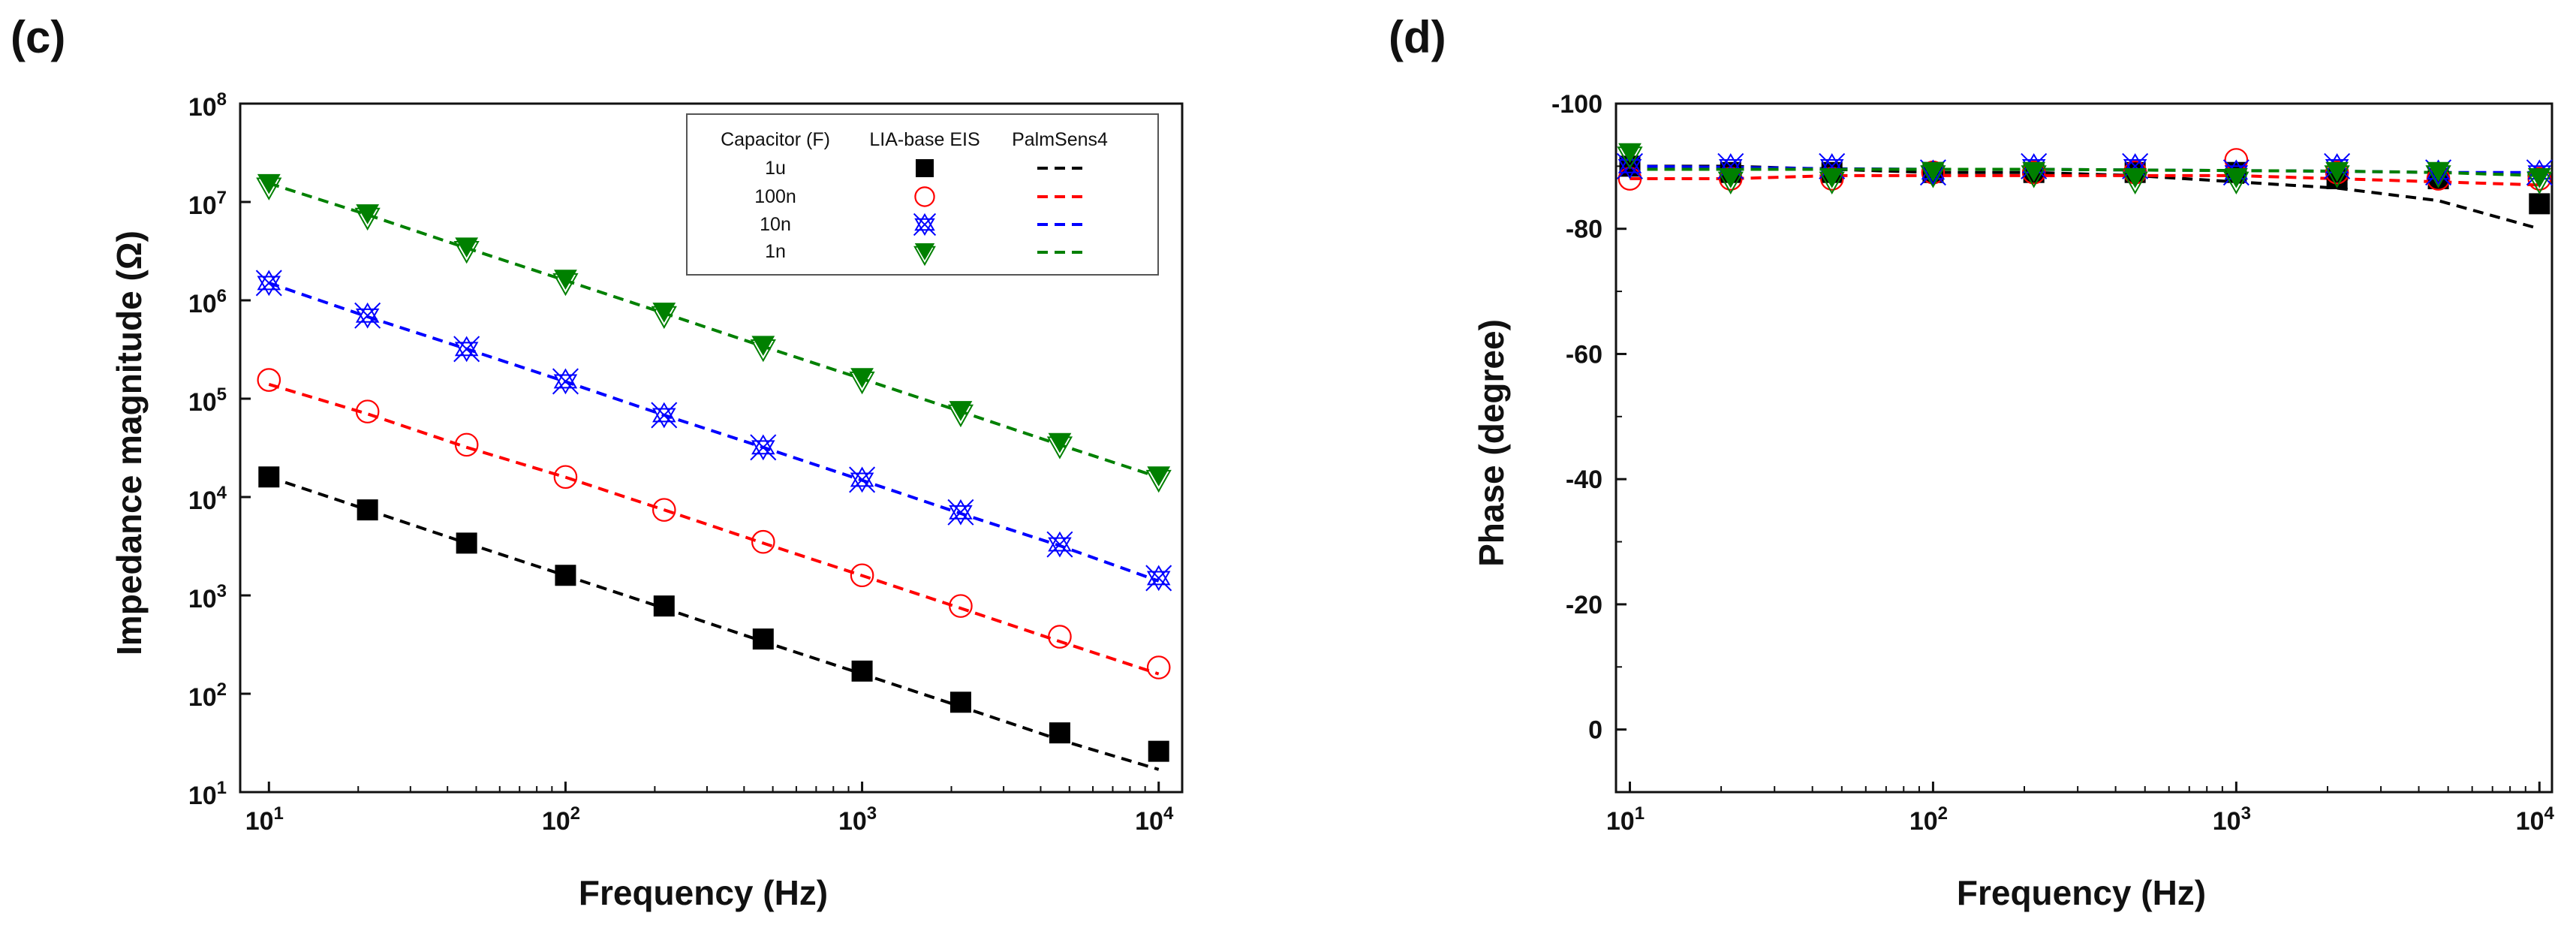 This screenshot has width=2576, height=925. Describe the element at coordinates (1154, 819) in the screenshot. I see `x-tick-label: 10⁴` at that location.